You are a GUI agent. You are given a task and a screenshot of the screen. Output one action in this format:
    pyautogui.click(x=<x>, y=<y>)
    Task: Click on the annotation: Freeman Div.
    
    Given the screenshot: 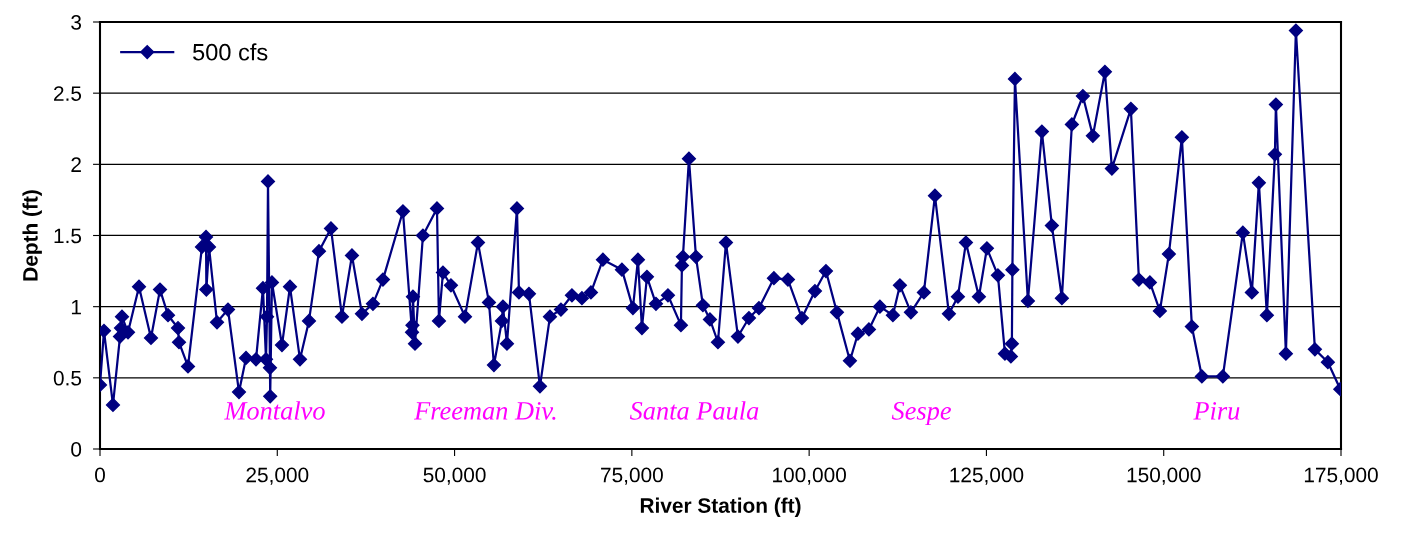 What is the action you would take?
    pyautogui.click(x=485, y=411)
    